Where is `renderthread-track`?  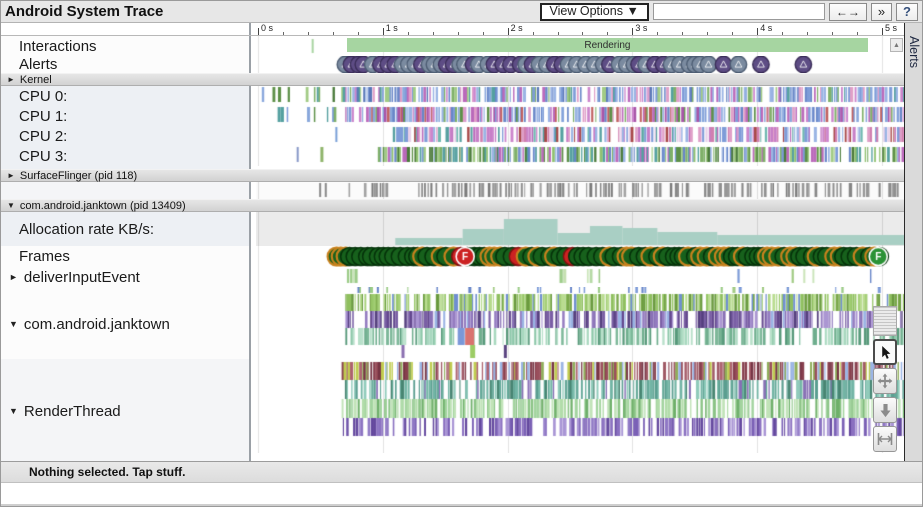
renderthread-track is located at coordinates (581, 406).